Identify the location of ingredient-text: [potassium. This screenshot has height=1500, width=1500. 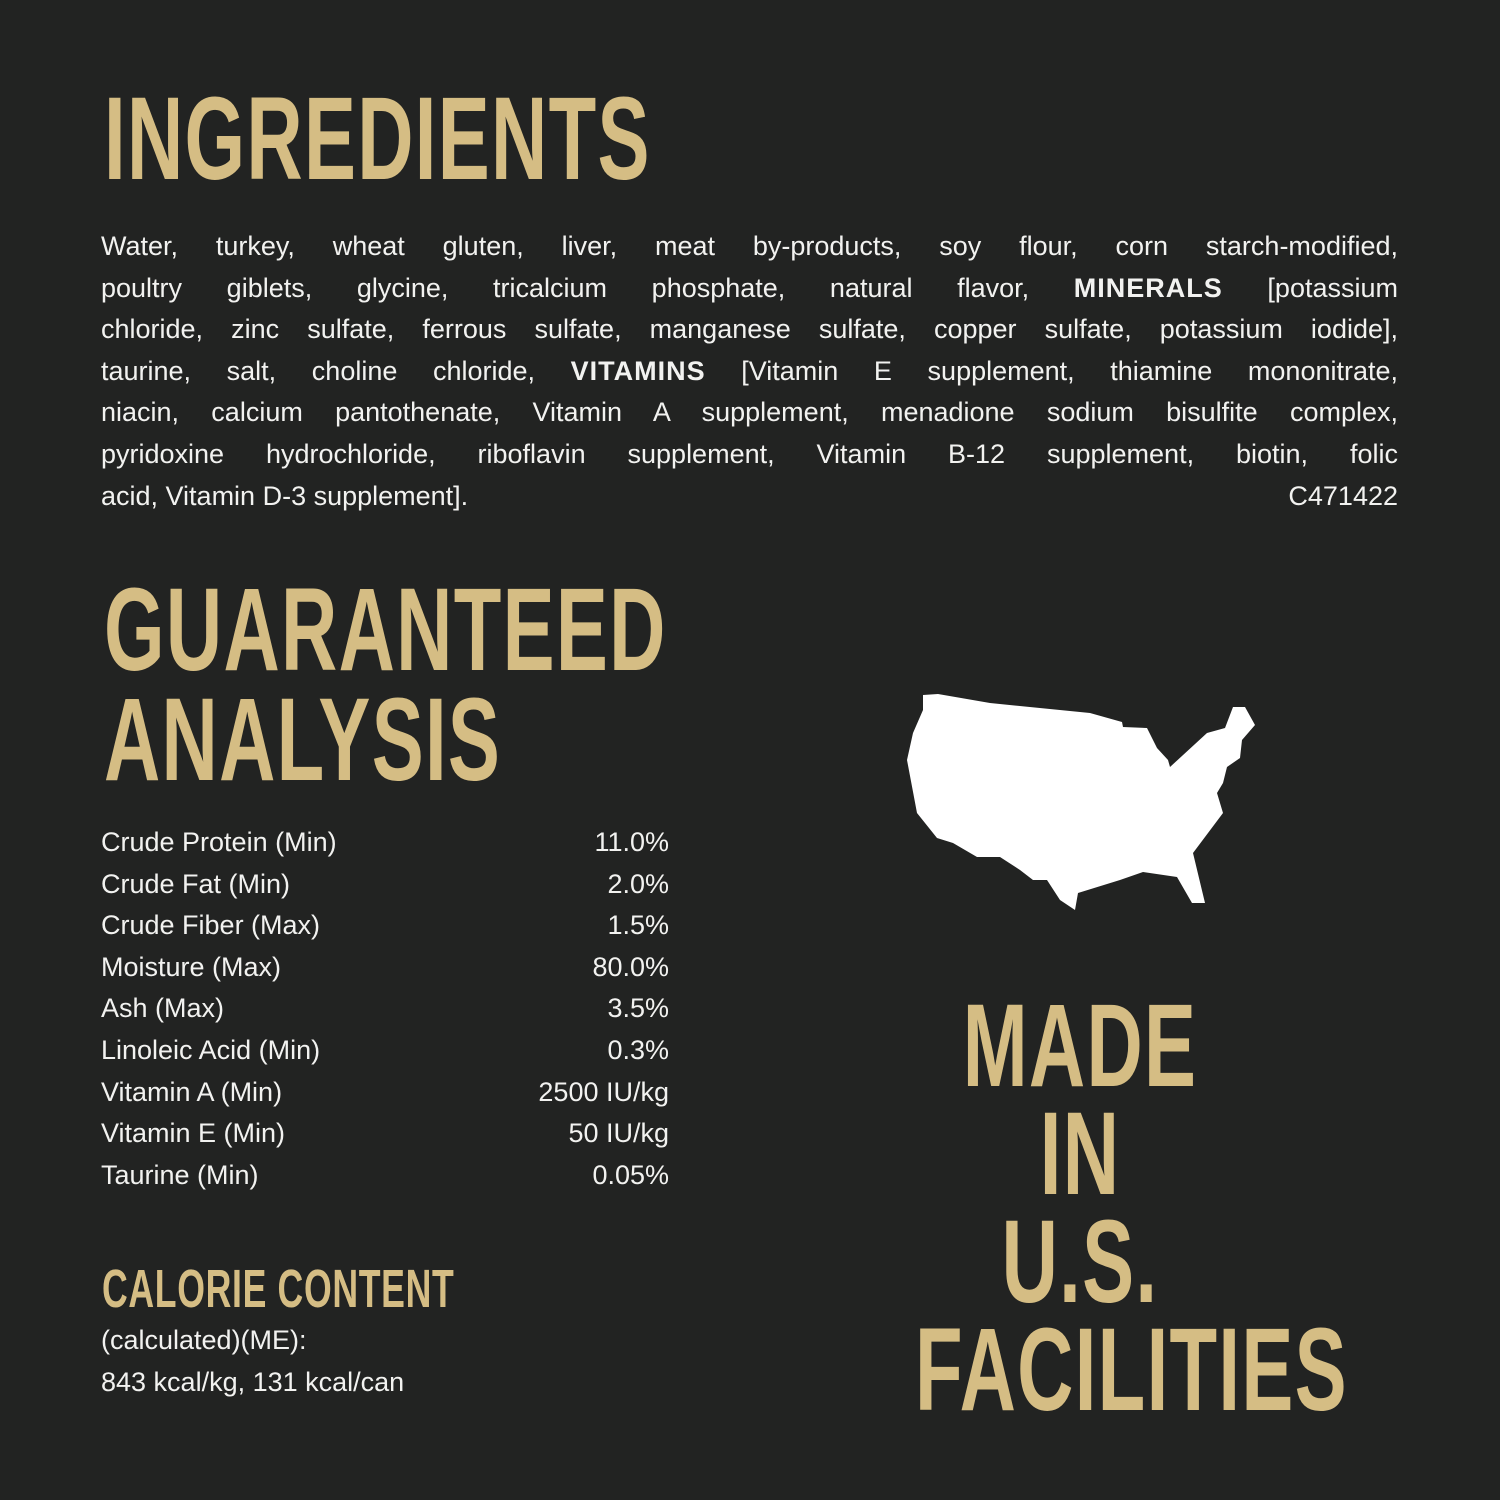
(1310, 287).